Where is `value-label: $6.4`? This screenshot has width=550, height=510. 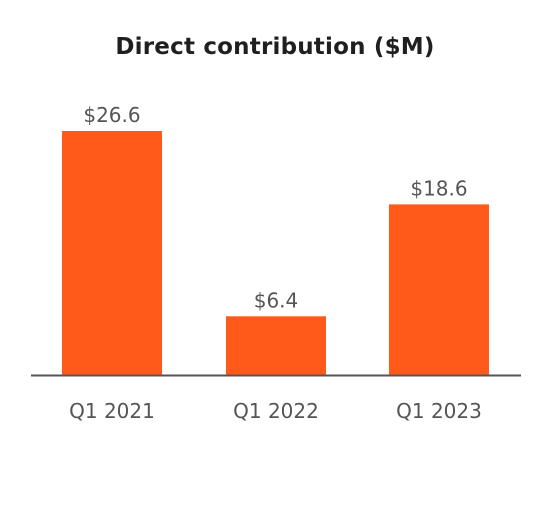 value-label: $6.4 is located at coordinates (276, 300).